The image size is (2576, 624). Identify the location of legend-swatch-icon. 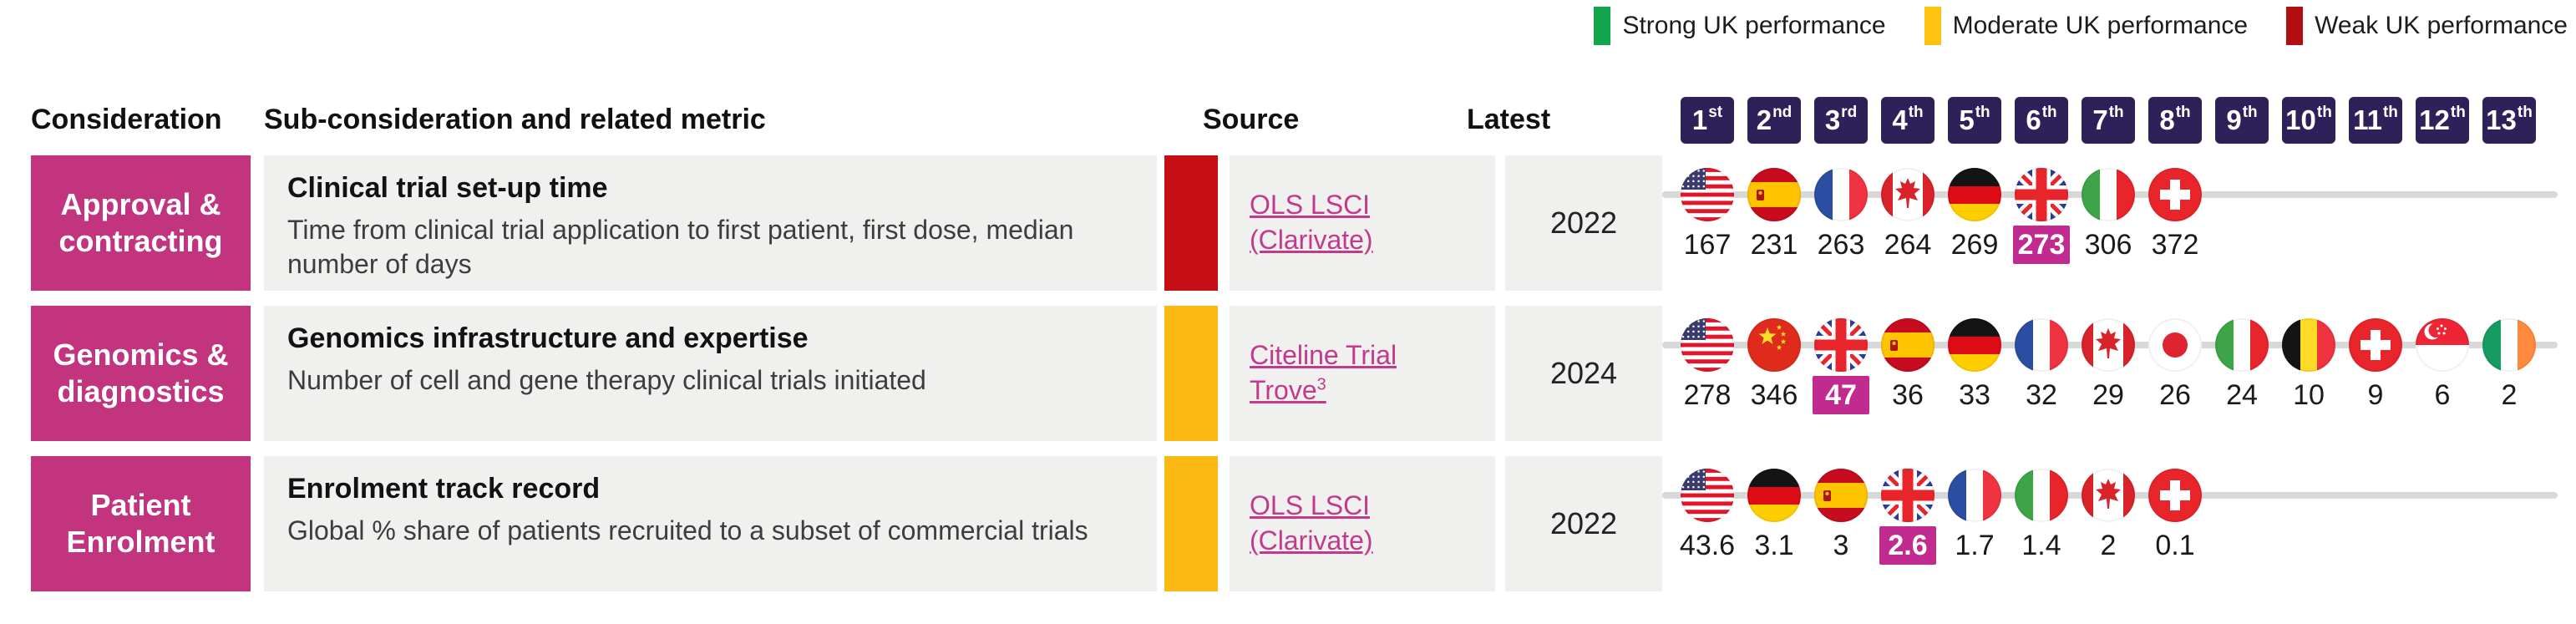
(2295, 26).